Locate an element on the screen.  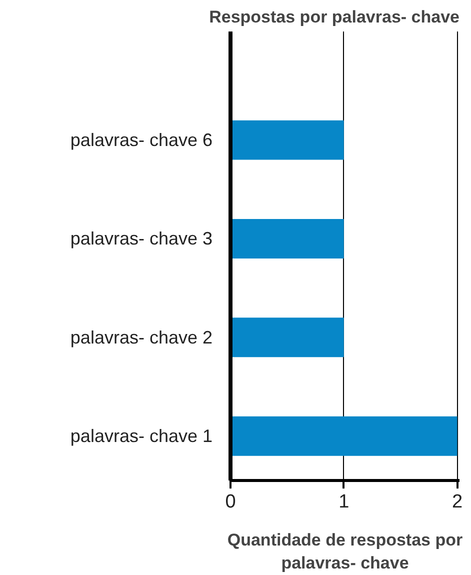
y-tick-label: palavras- chave 1 is located at coordinates (141, 436).